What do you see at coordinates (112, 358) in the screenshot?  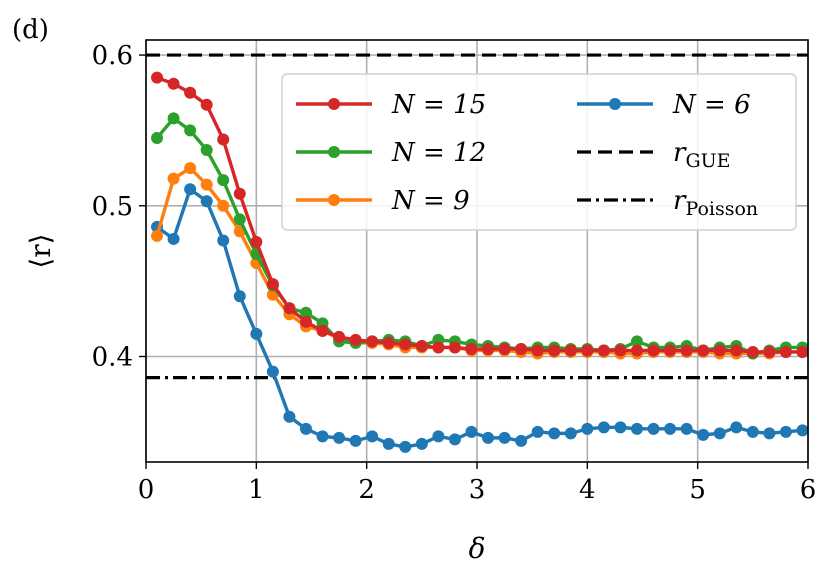 I see `y-tick-label: 0.4` at bounding box center [112, 358].